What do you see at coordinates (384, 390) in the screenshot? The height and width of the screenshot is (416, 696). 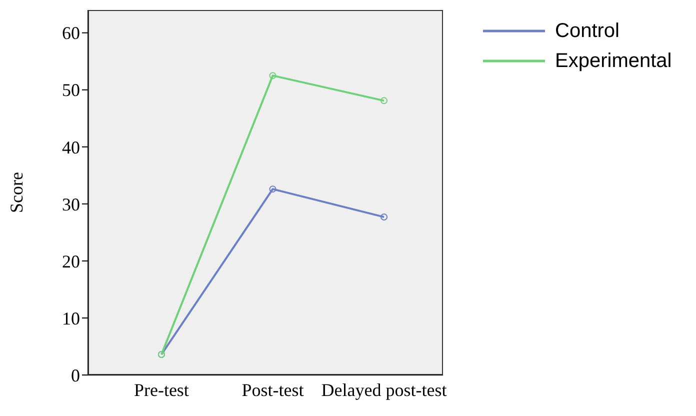 I see `x-tick-label: Delayed post-test` at bounding box center [384, 390].